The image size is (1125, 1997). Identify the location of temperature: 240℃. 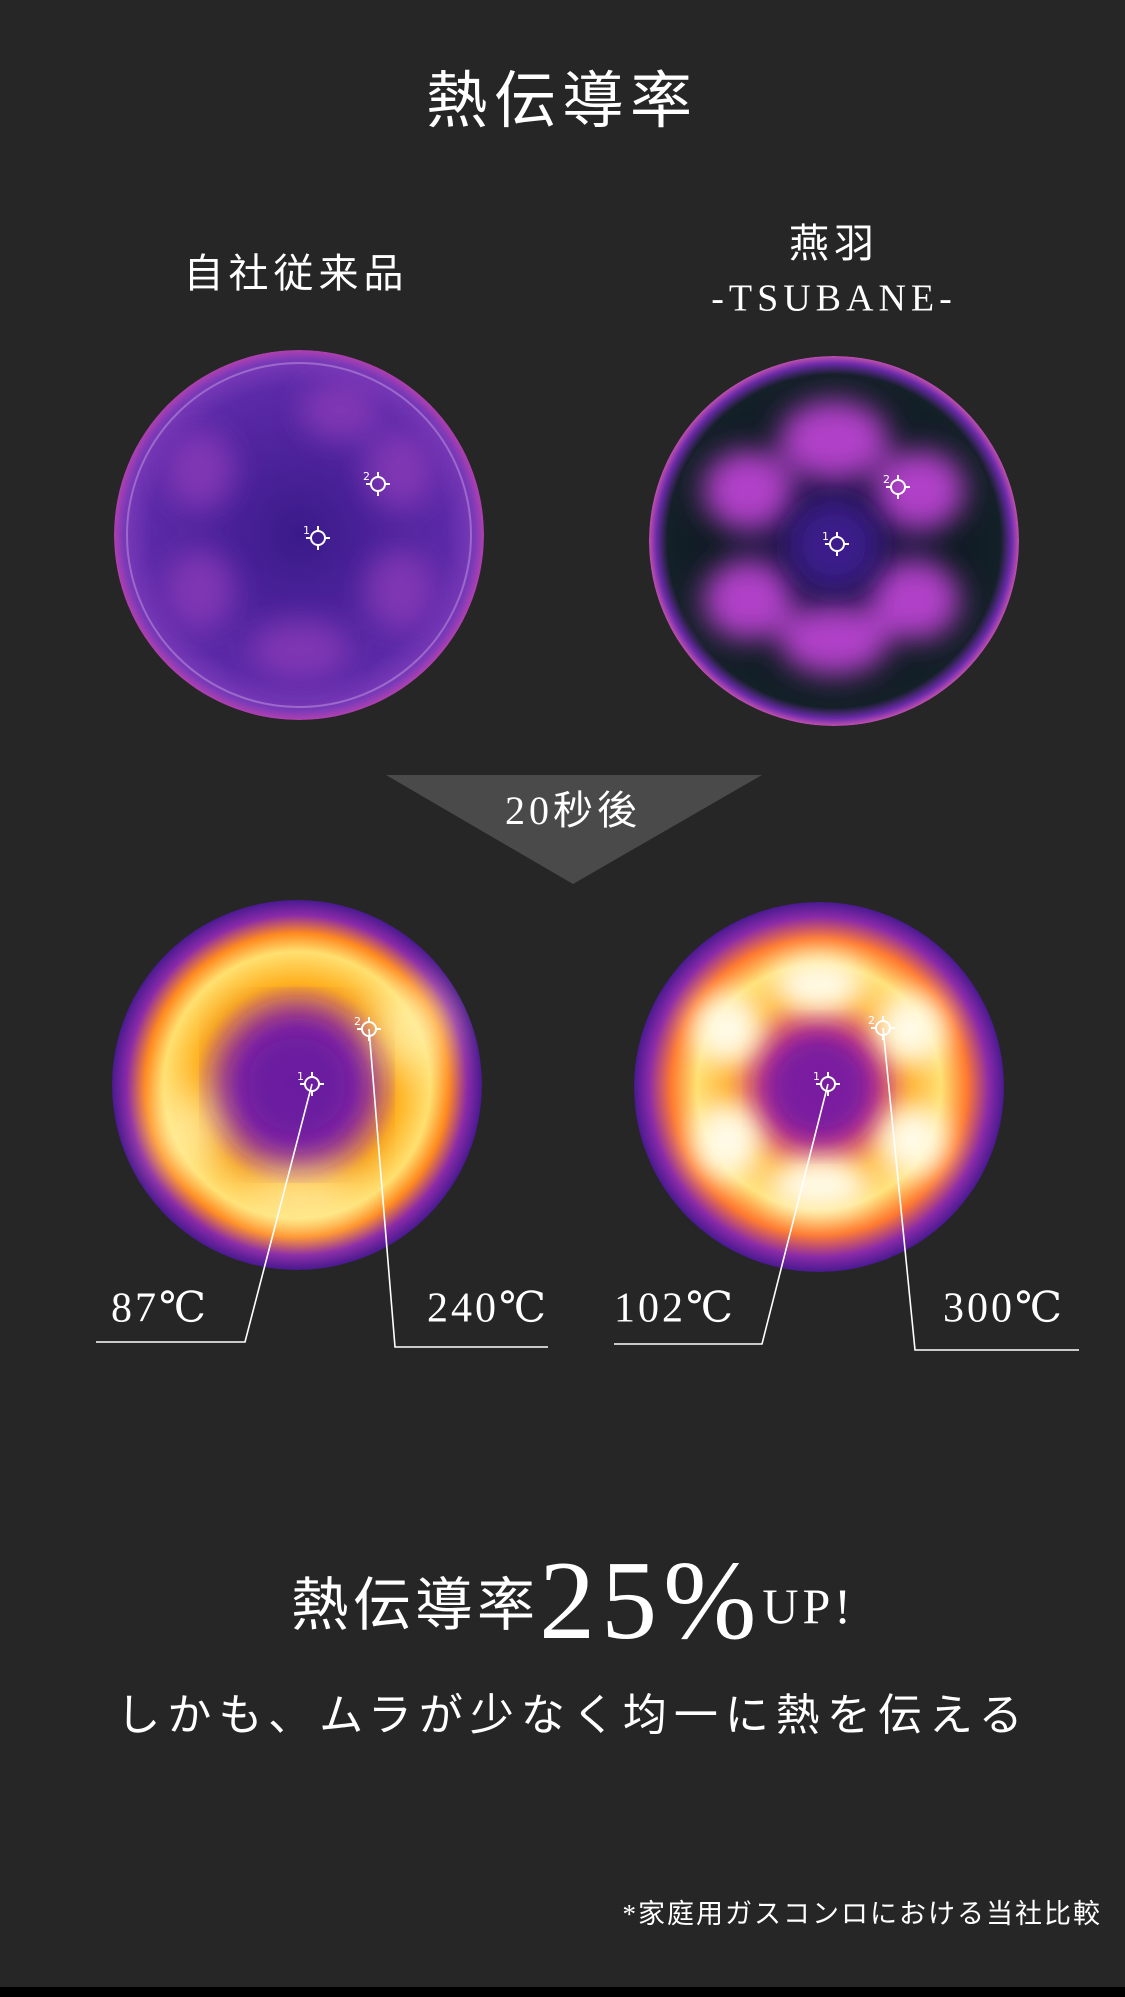
(488, 1309).